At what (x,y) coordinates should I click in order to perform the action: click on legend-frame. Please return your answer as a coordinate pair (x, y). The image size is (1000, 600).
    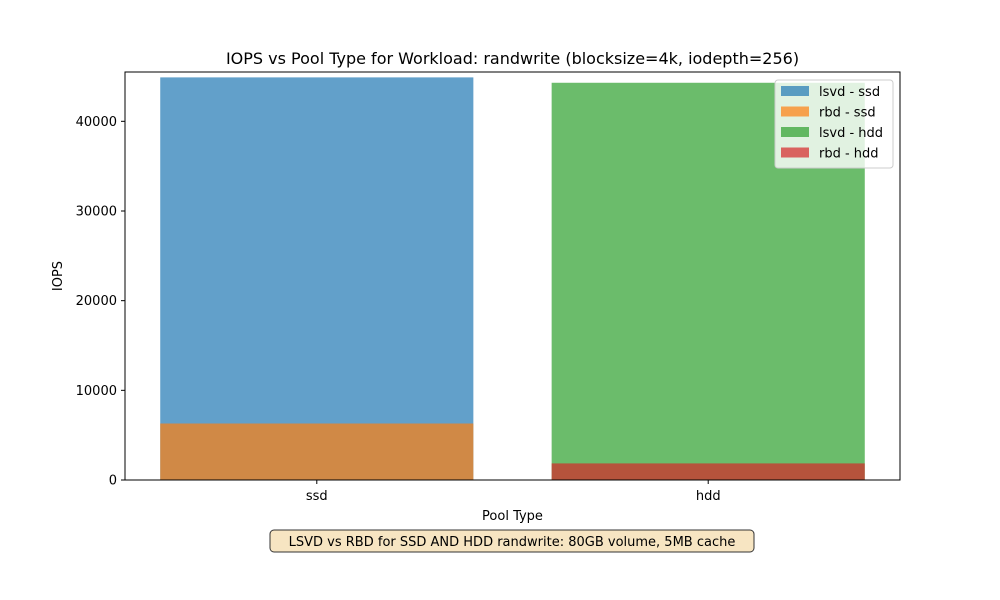
    Looking at the image, I should click on (834, 124).